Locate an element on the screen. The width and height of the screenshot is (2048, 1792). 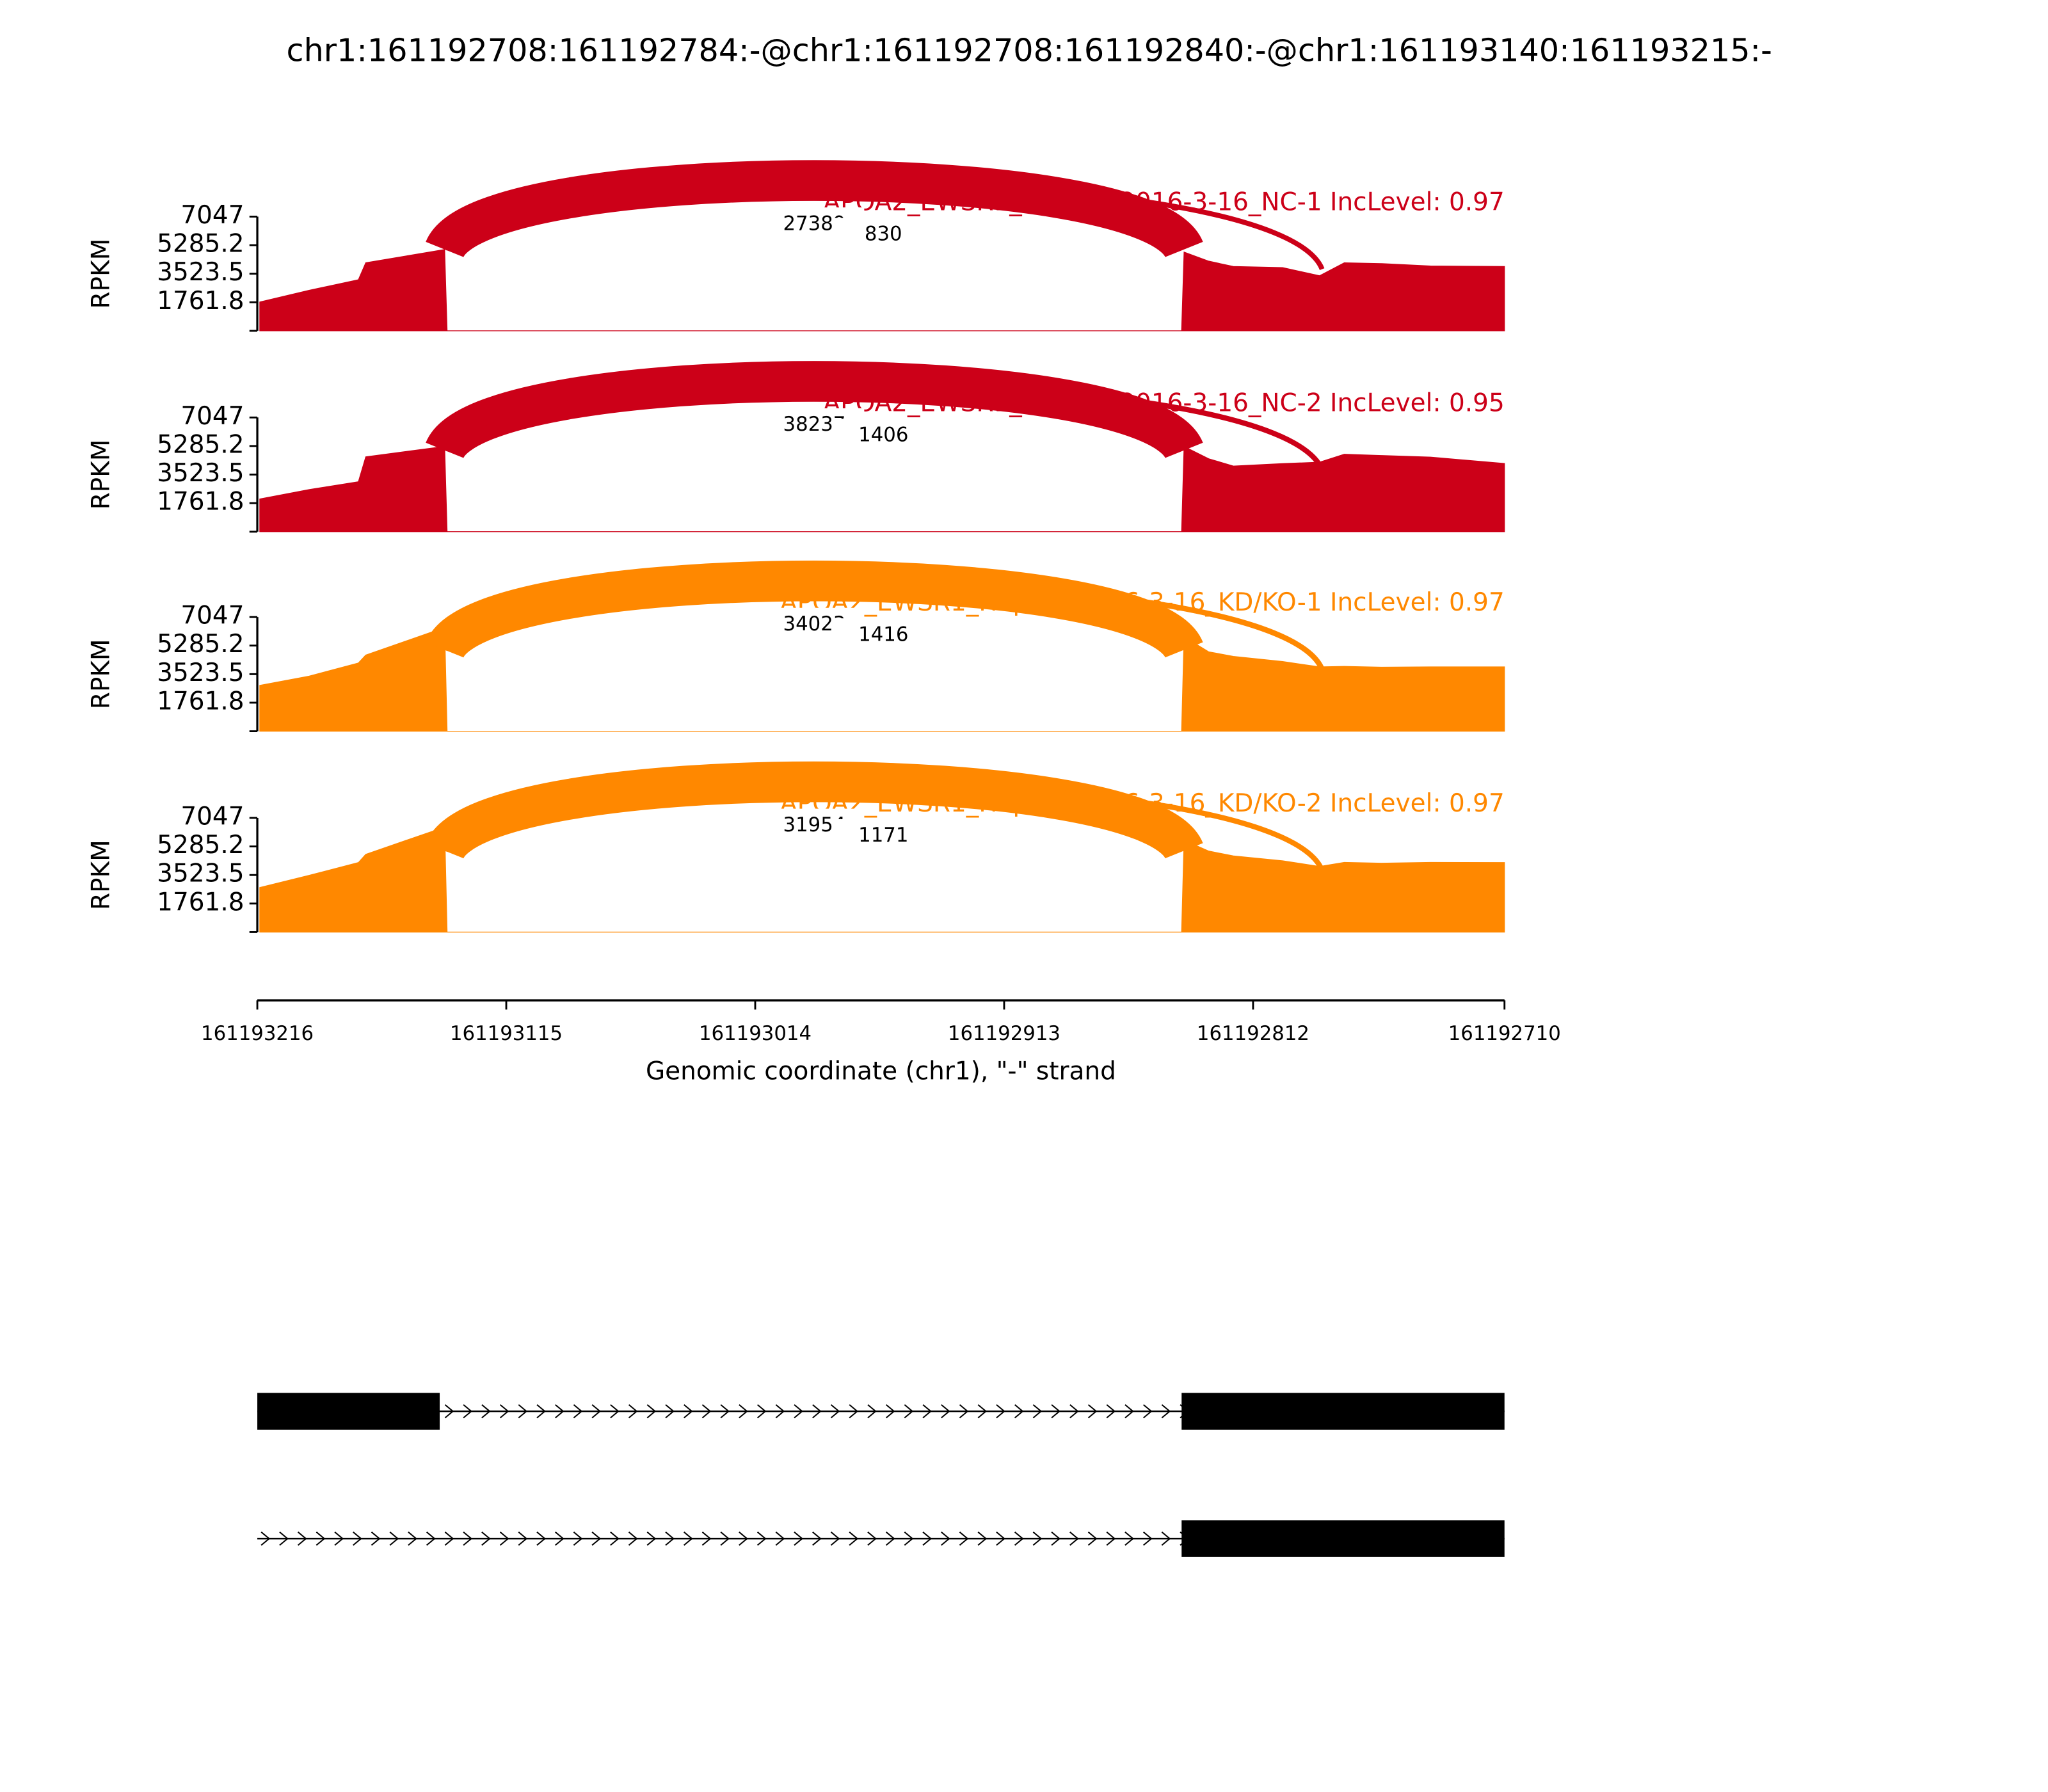
junction-label: 1416 is located at coordinates (883, 634).